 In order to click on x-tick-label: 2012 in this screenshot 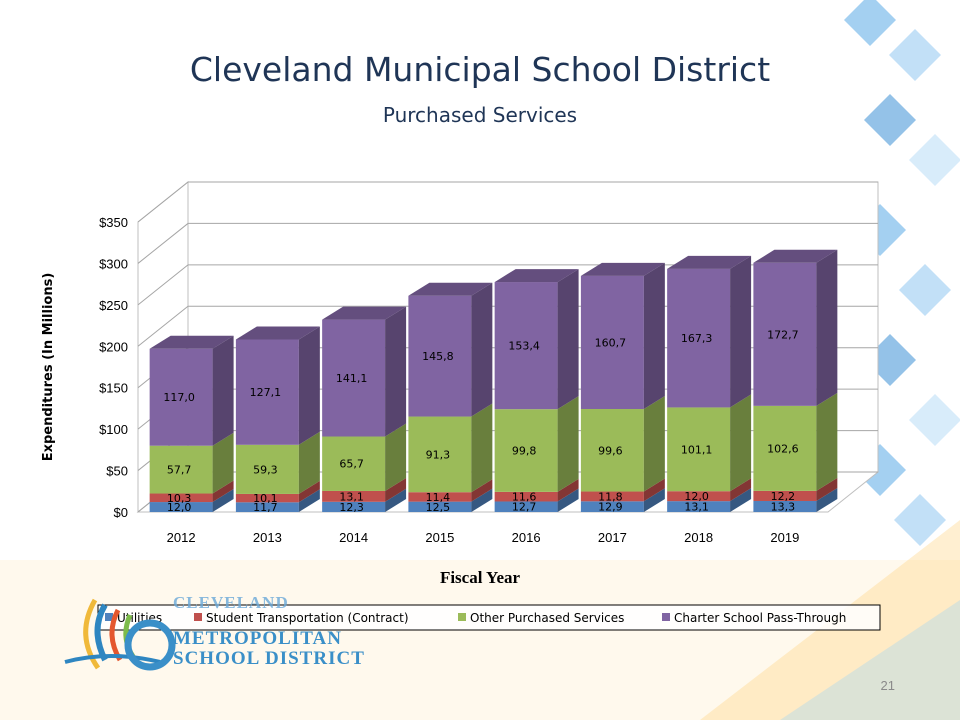, I will do `click(181, 537)`.